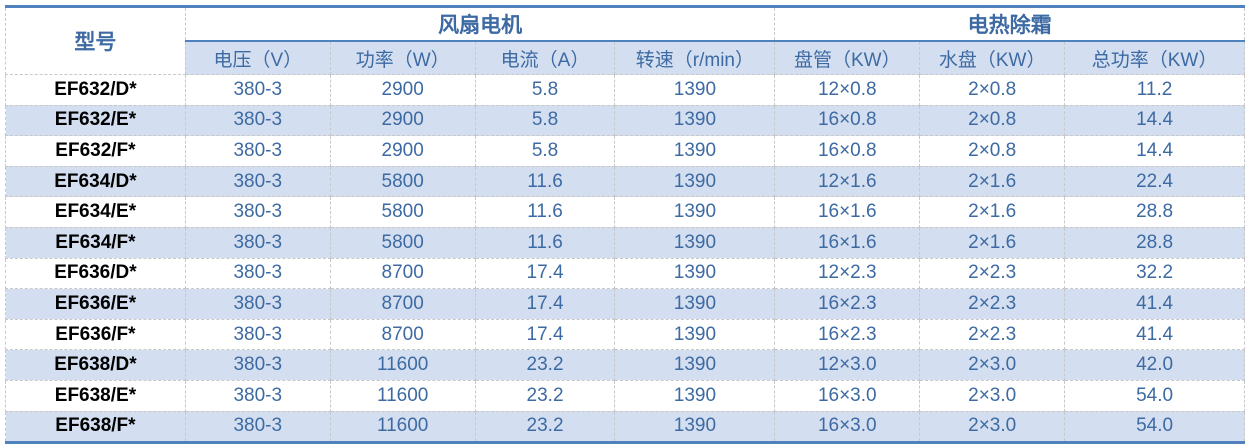  I want to click on model-cell: EF638/E*, so click(95, 395).